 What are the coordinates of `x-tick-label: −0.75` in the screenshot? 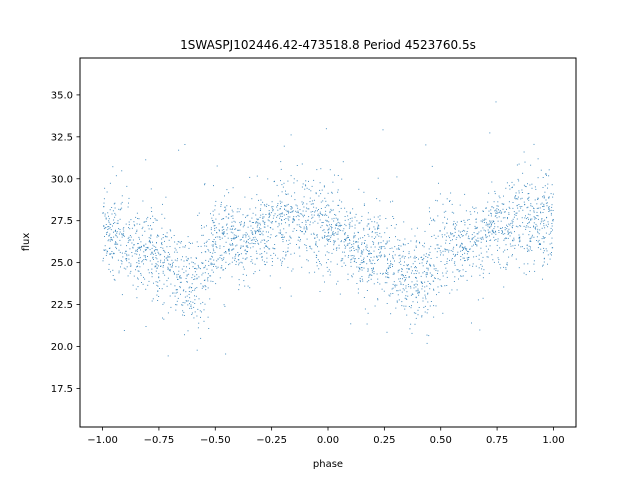 It's located at (159, 440).